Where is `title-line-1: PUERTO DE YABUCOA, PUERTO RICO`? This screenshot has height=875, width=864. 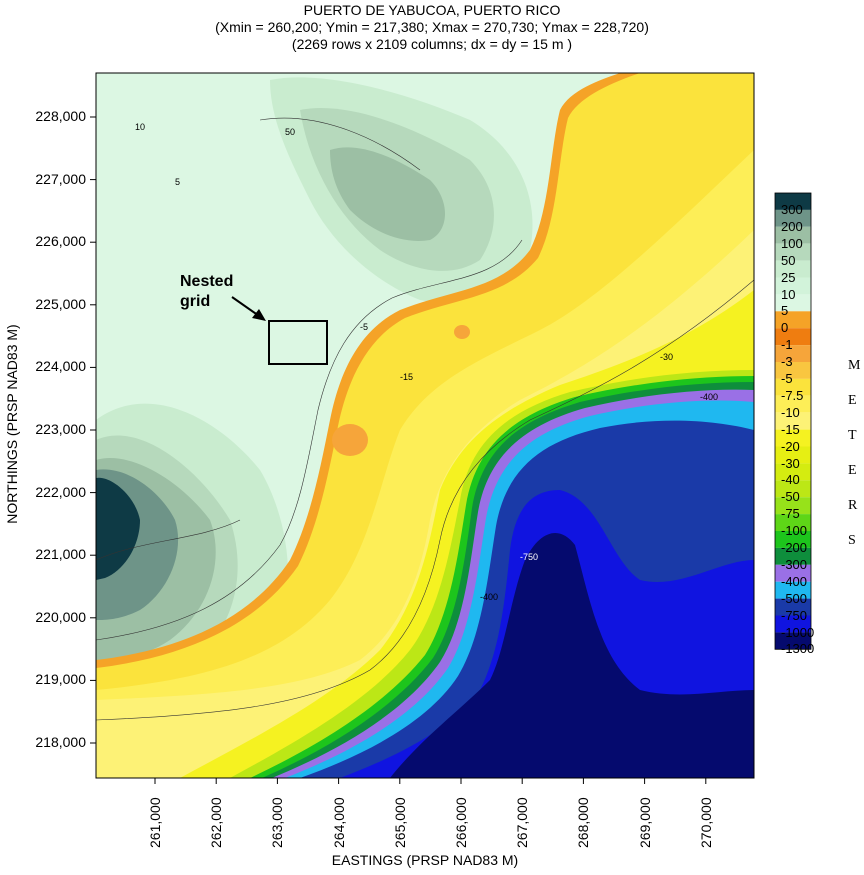 title-line-1: PUERTO DE YABUCOA, PUERTO RICO is located at coordinates (432, 10).